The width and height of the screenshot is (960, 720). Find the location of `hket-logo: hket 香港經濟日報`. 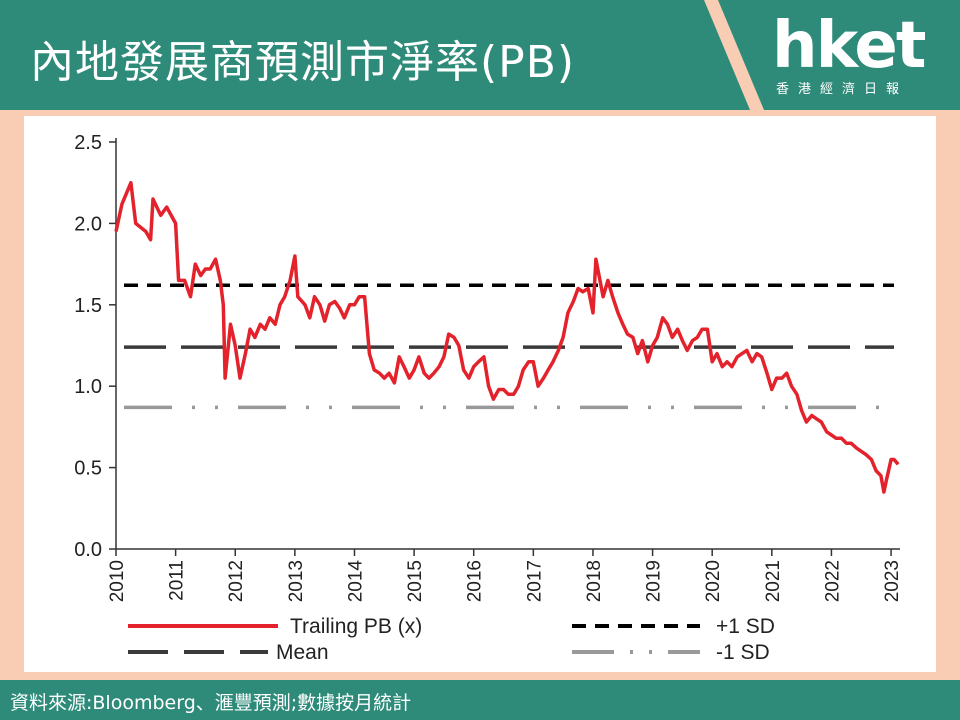

hket-logo: hket 香港經濟日報 is located at coordinates (862, 54).